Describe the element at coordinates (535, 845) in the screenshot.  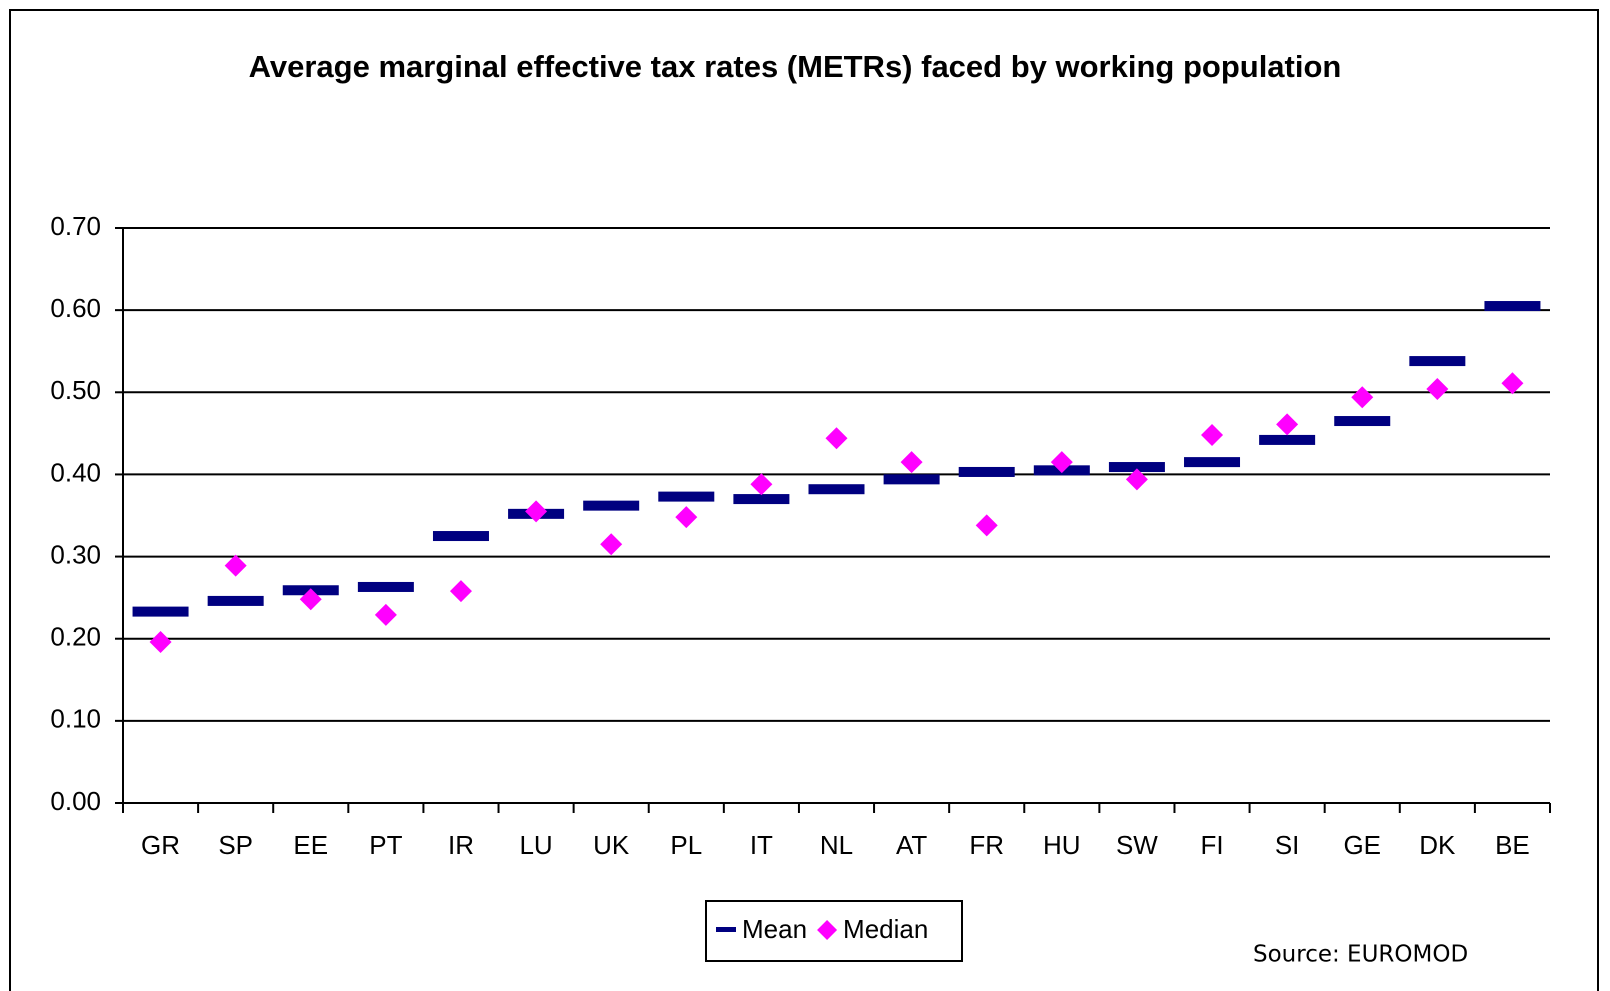
I see `x-tick-label: LU` at that location.